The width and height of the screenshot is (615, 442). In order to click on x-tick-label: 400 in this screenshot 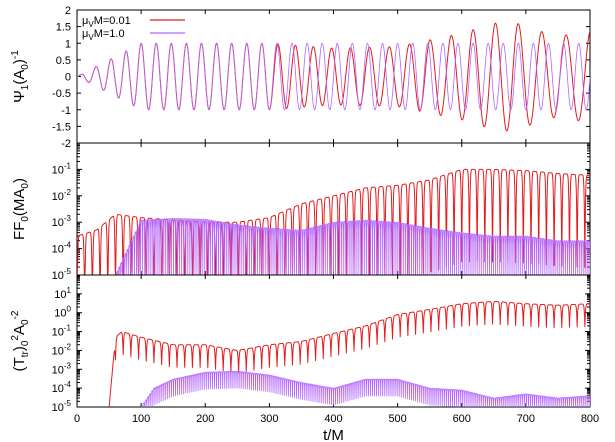, I will do `click(333, 419)`.